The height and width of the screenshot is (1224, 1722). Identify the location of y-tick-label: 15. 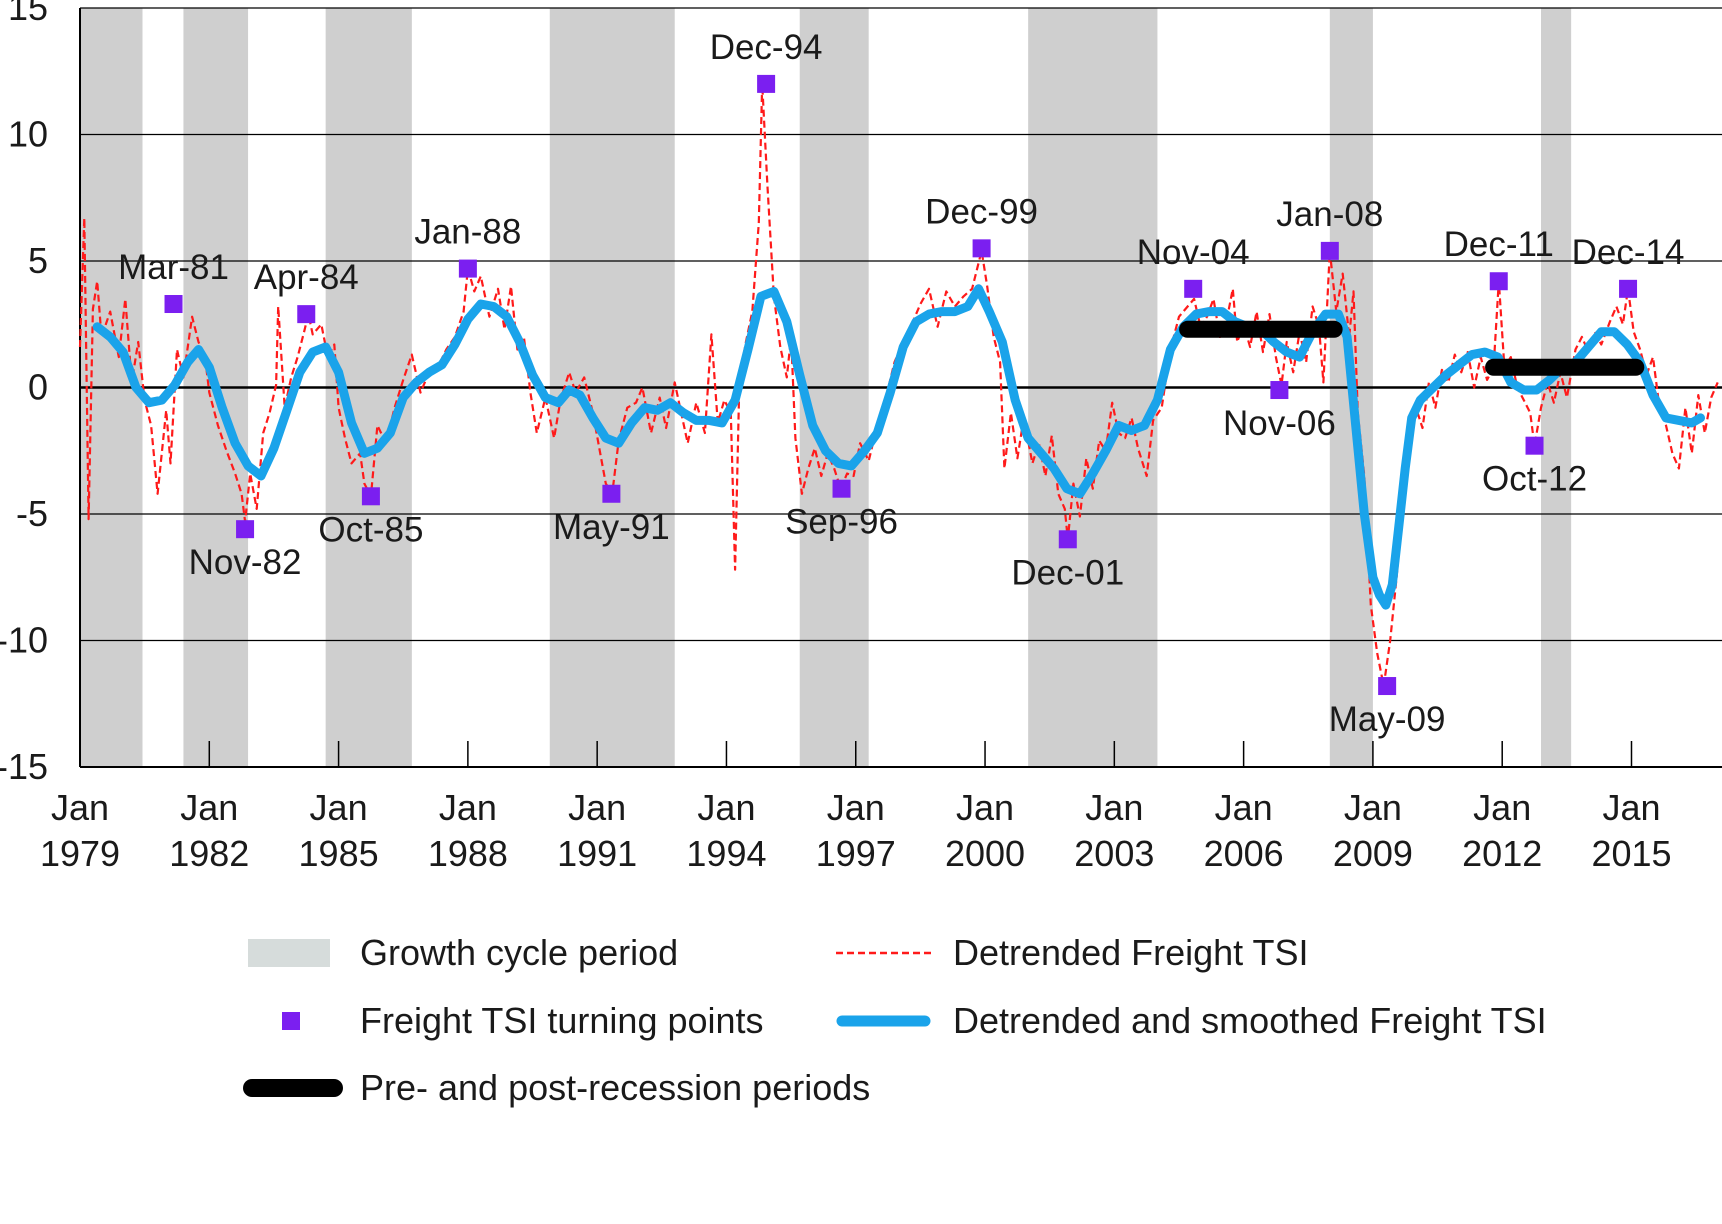
(28, 14).